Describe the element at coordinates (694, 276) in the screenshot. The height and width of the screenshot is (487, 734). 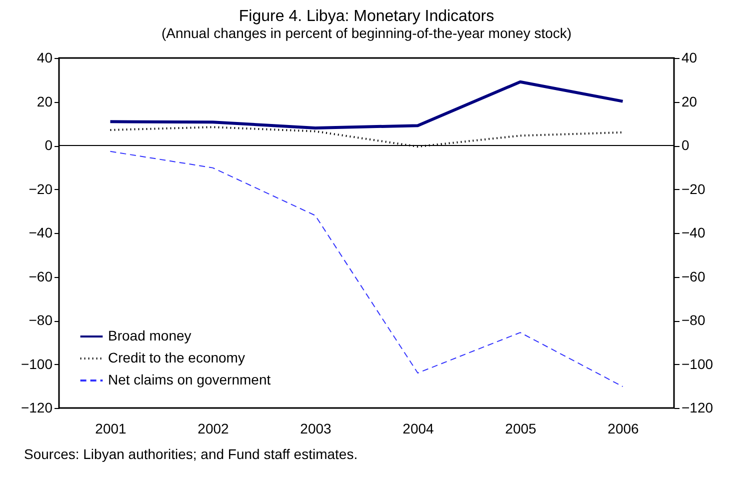
I see `y2-tick-label: −60` at that location.